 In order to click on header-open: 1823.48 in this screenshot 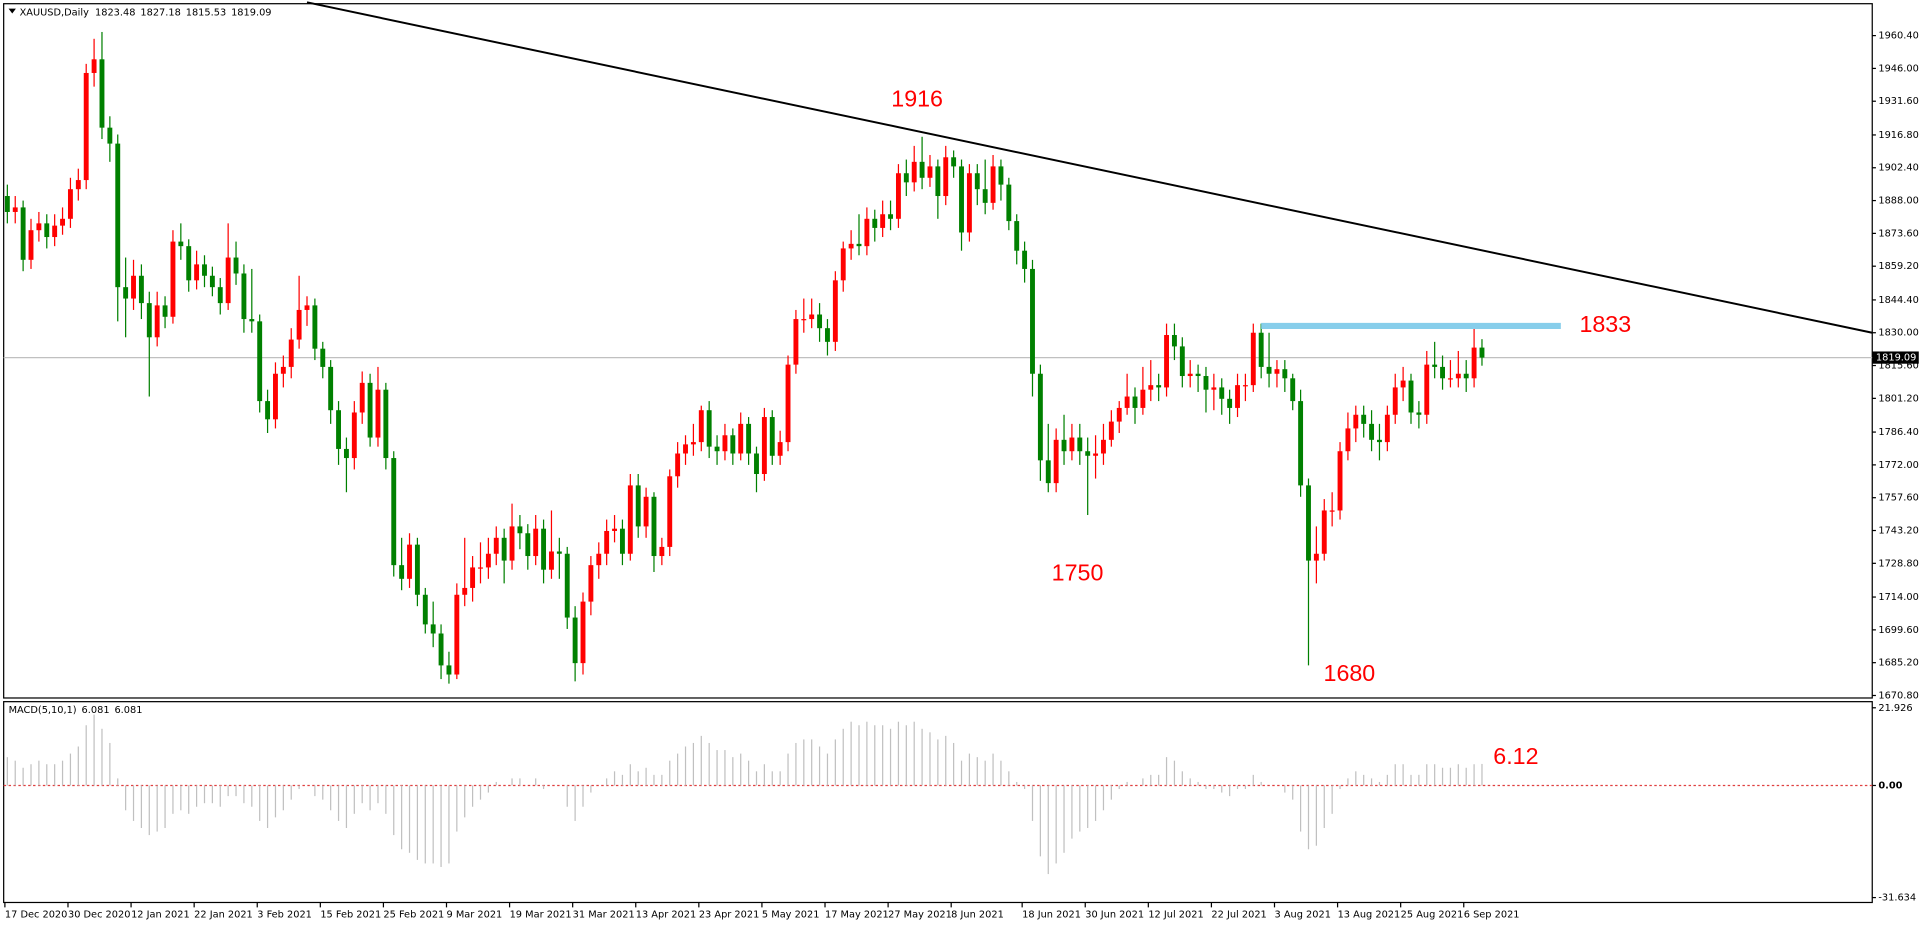, I will do `click(115, 12)`.